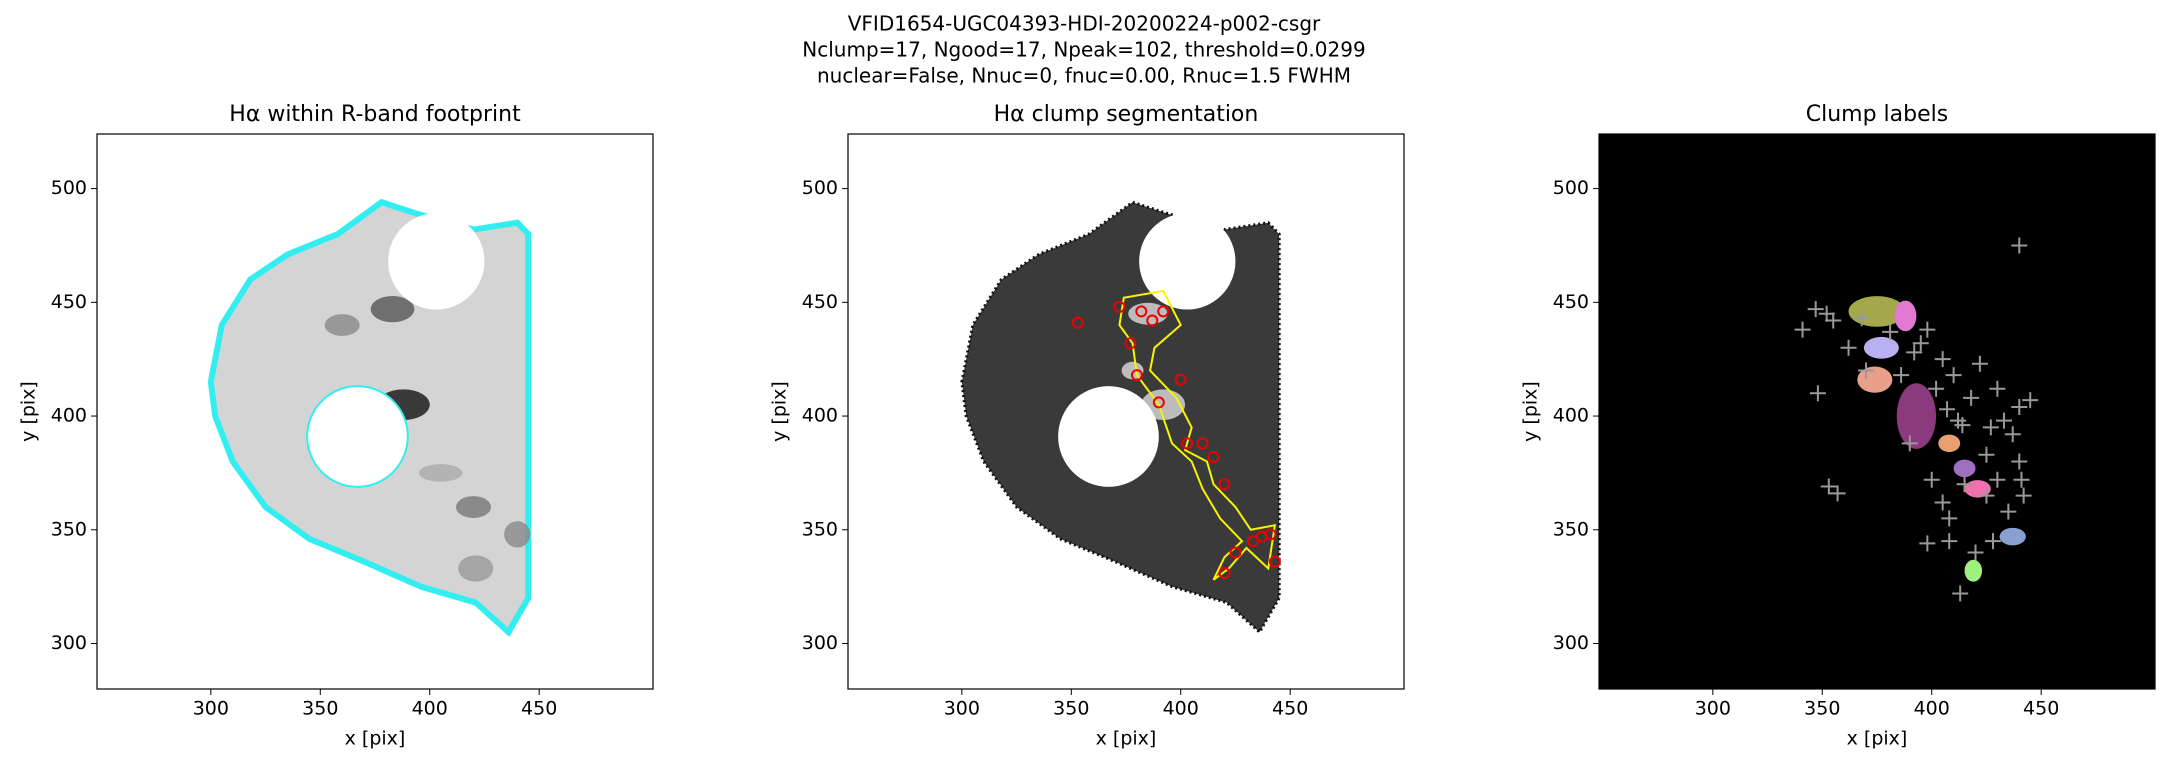 This screenshot has width=2168, height=767. What do you see at coordinates (1877, 739) in the screenshot?
I see `x-axis-label: x [pix]` at bounding box center [1877, 739].